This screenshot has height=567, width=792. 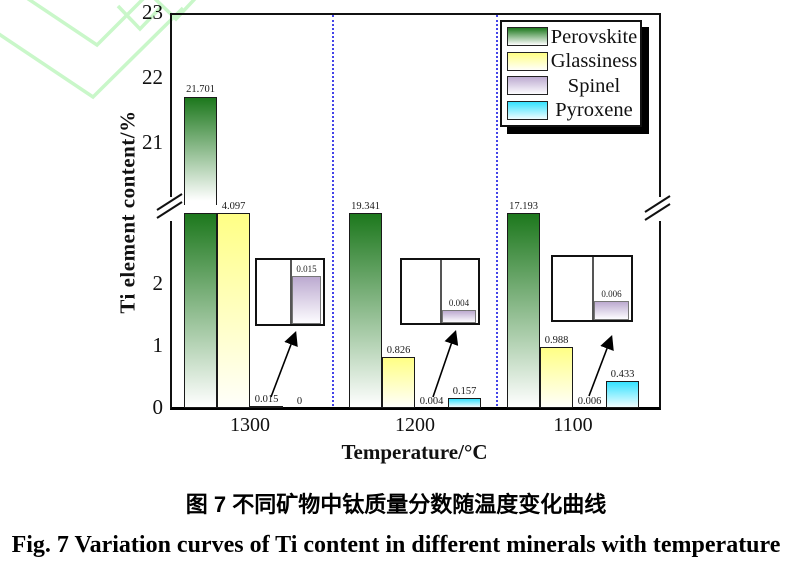 I want to click on legend: Perovskite Glassiness Spinel Pyroxene, so click(x=571, y=73).